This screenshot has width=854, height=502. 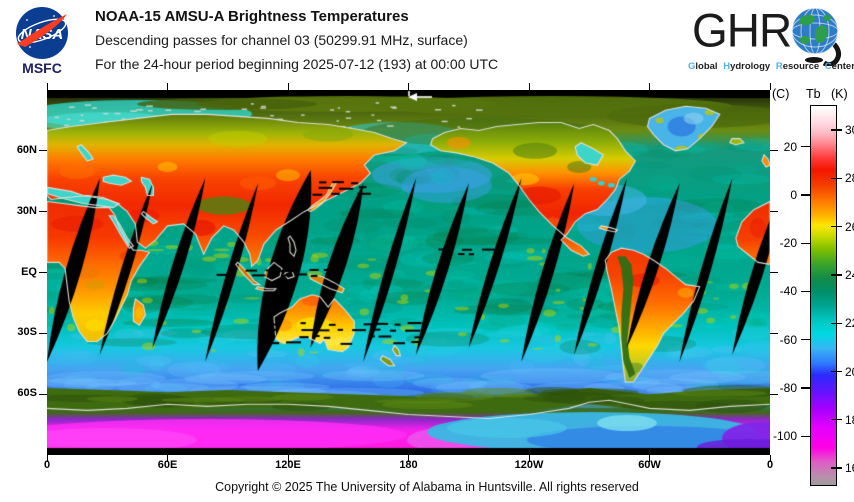 What do you see at coordinates (788, 388) in the screenshot?
I see `colorbar-celsius-tick-label: -80` at bounding box center [788, 388].